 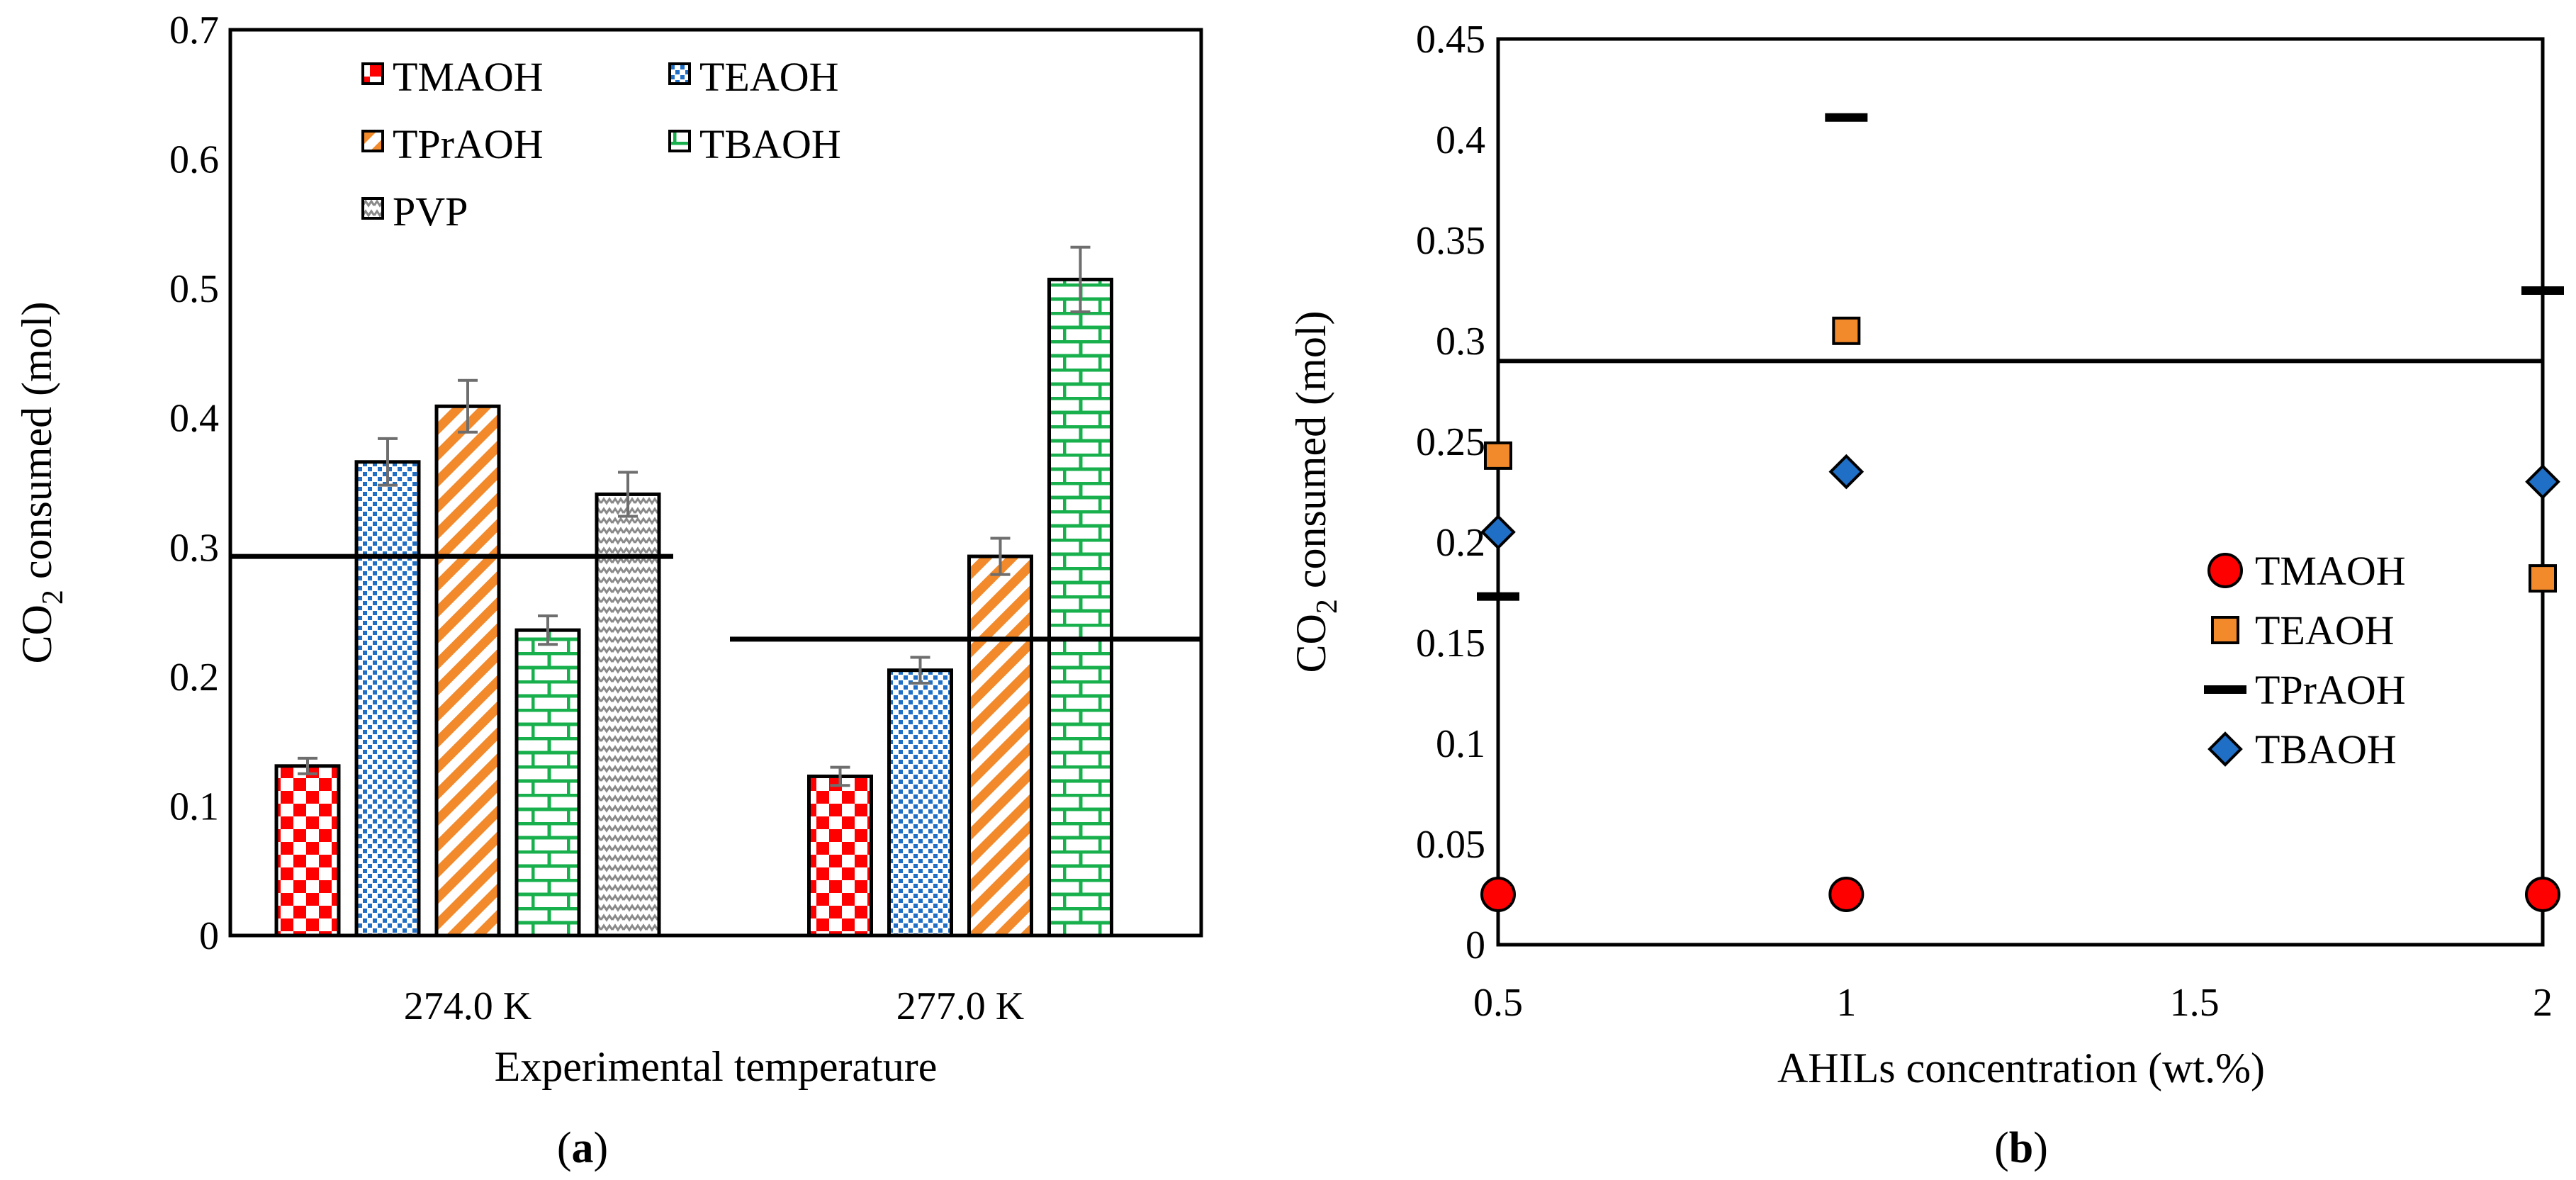 I want to click on panel-label-b: (b), so click(x=2021, y=1148).